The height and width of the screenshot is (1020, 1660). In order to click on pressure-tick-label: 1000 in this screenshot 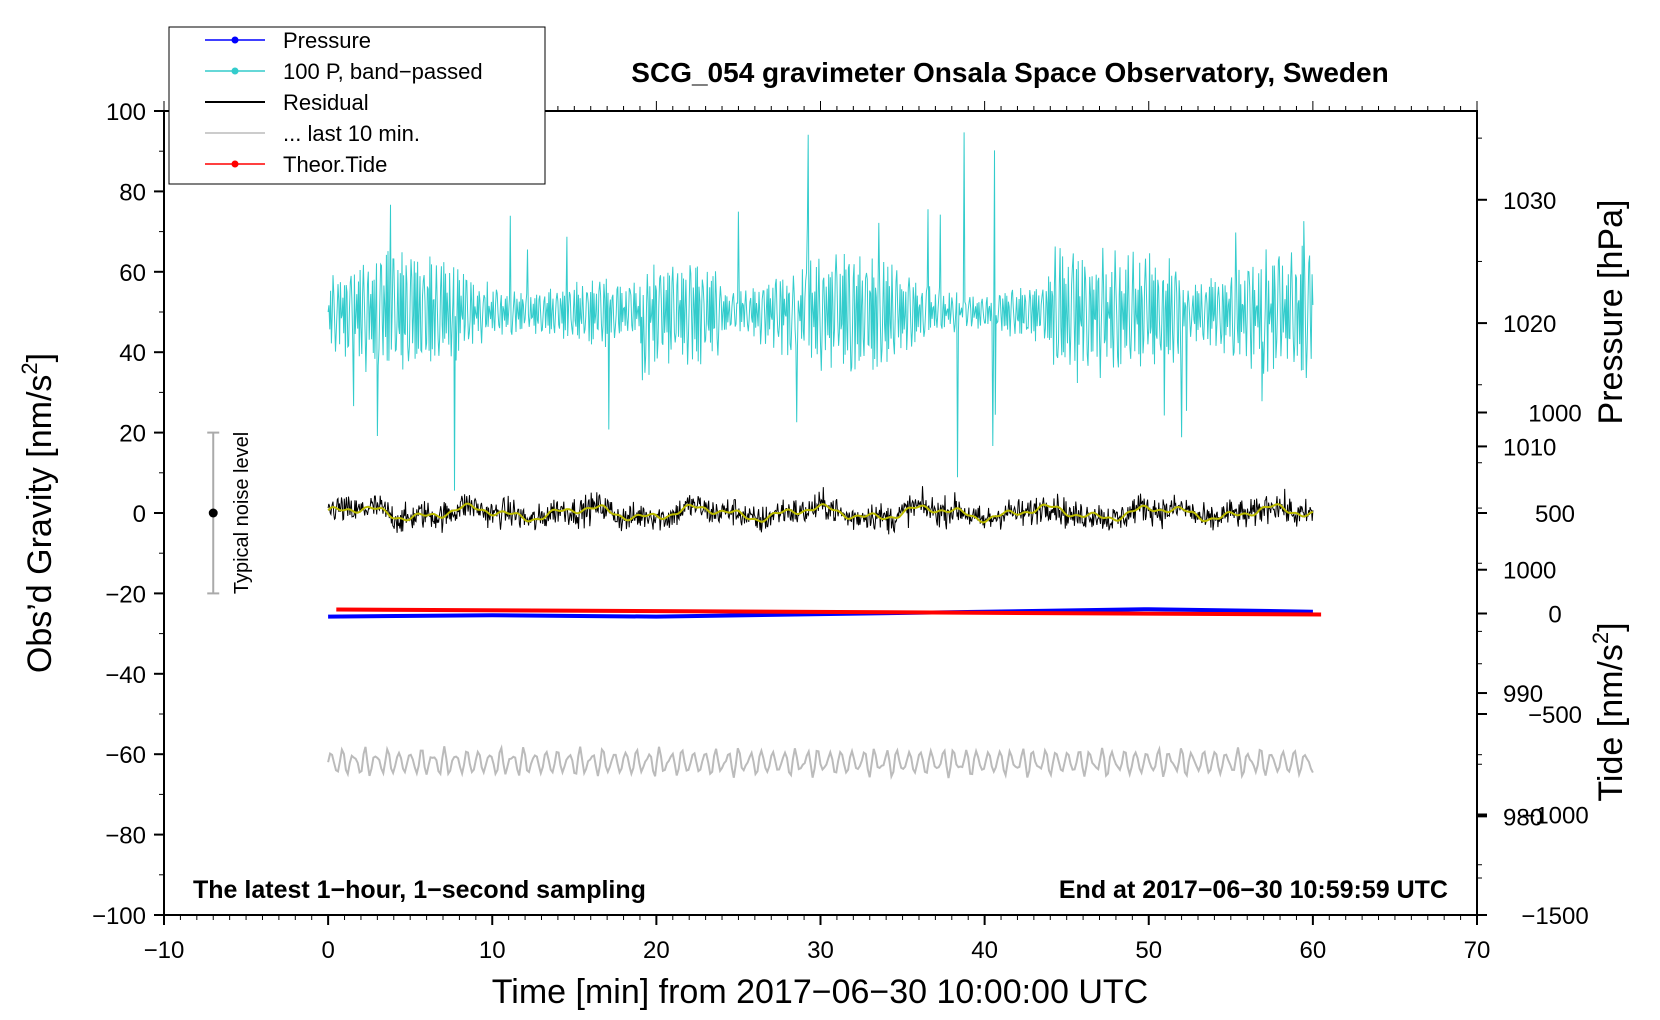, I will do `click(1529, 571)`.